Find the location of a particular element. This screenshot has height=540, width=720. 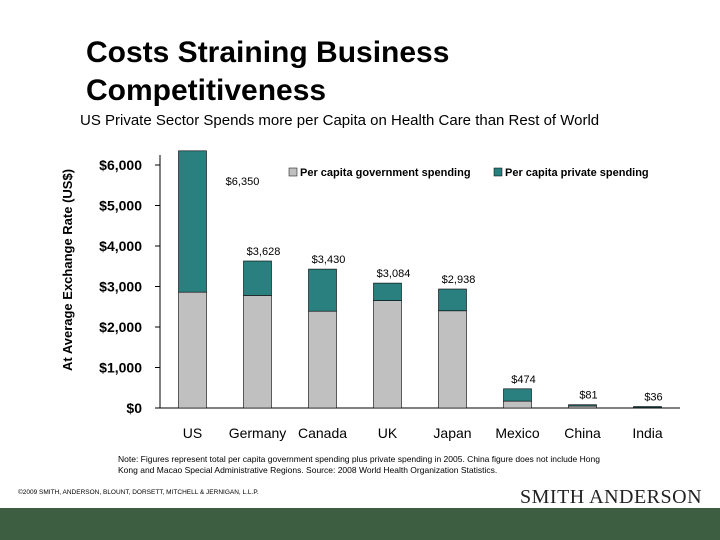

bar-government-mexico is located at coordinates (517, 404).